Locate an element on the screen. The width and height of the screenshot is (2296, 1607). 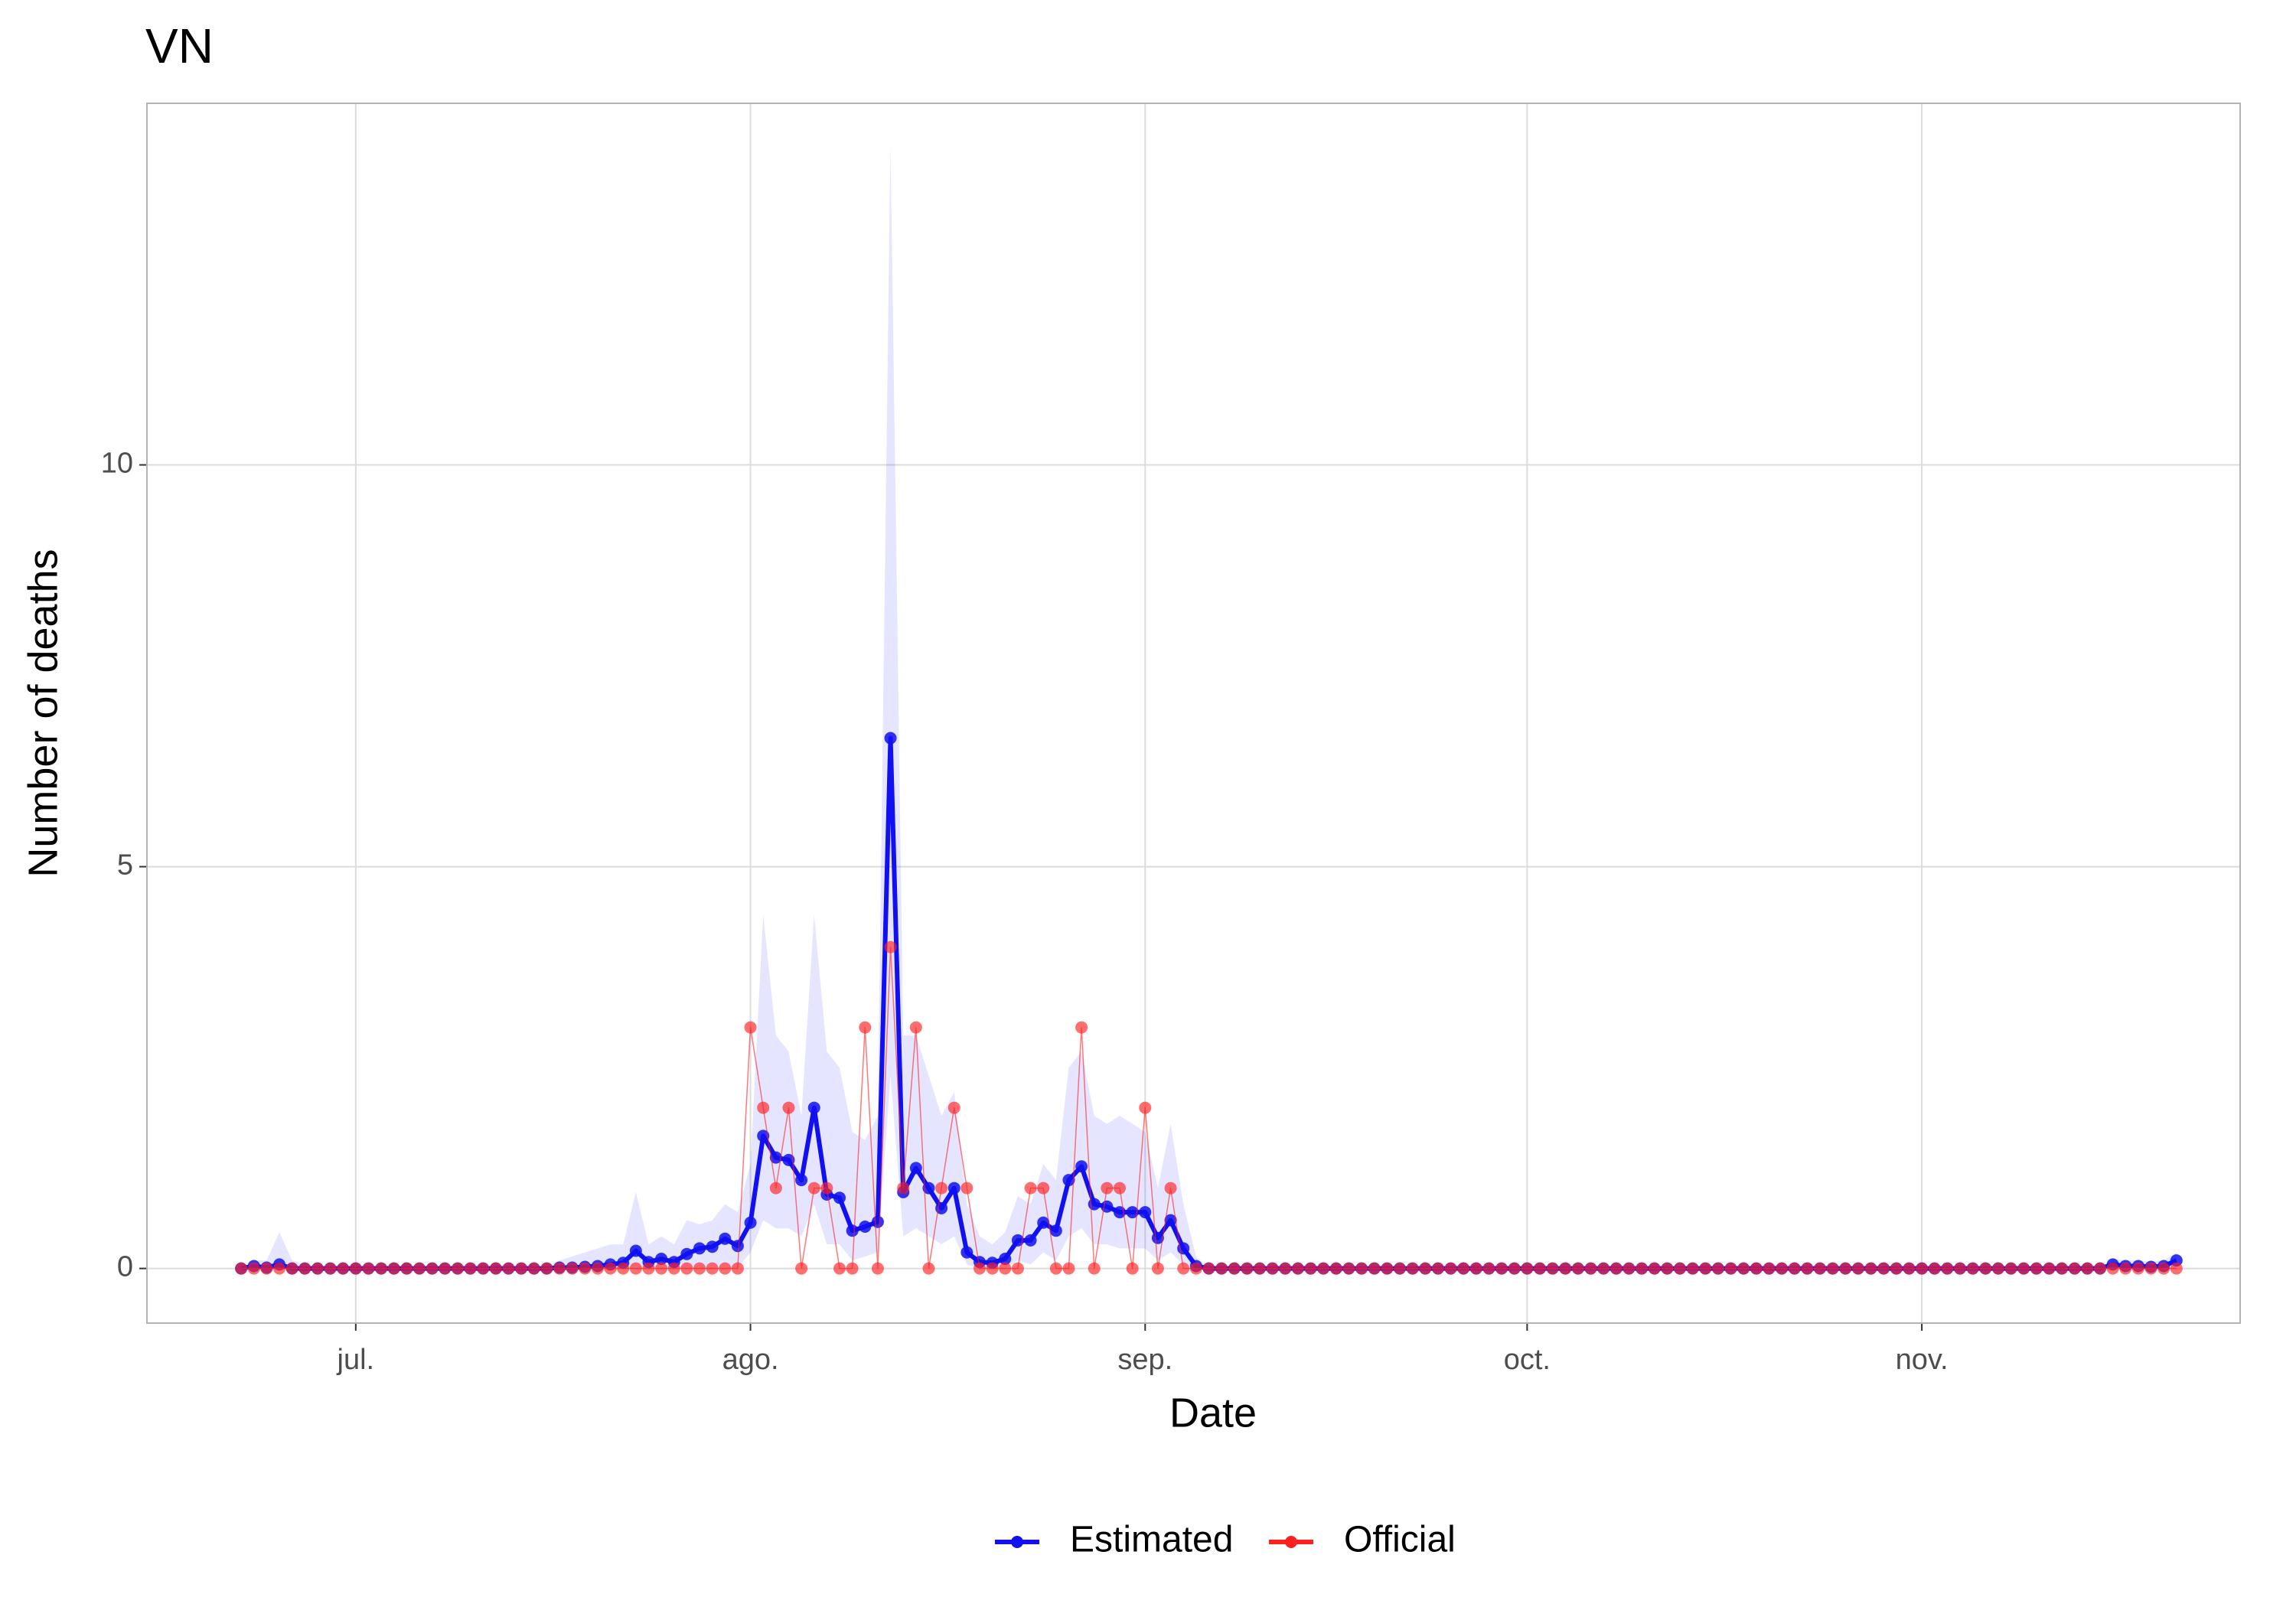
legend-marker is located at coordinates (1017, 1542).